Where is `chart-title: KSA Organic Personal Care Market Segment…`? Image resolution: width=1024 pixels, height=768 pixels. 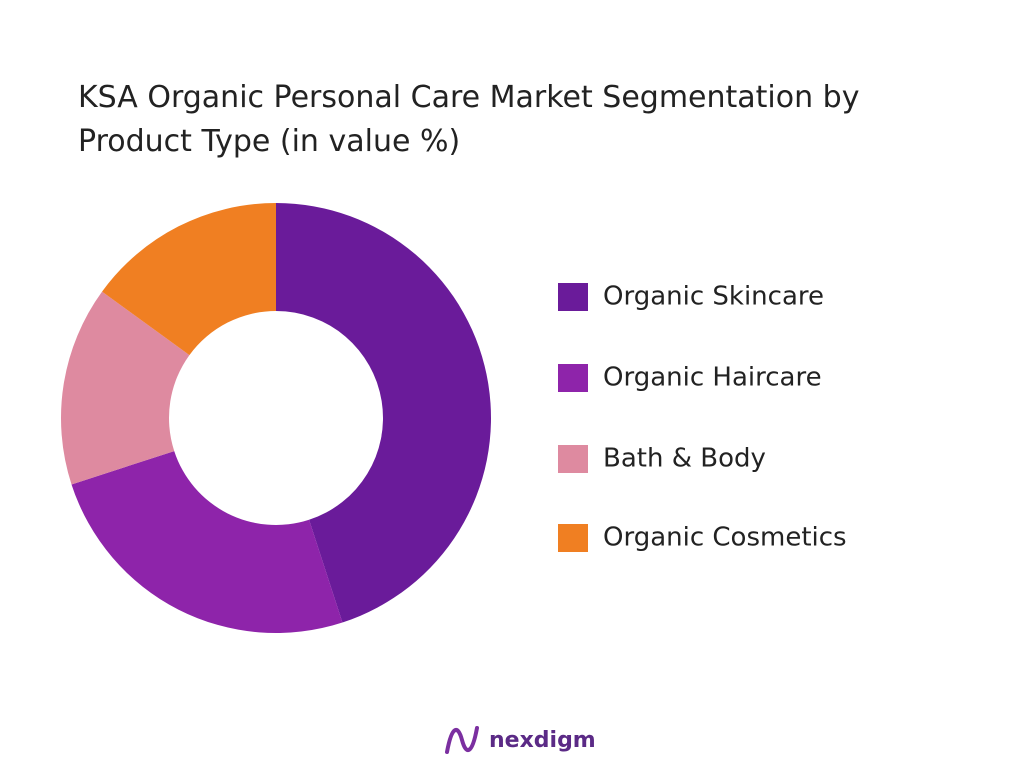 chart-title: KSA Organic Personal Care Market Segment… is located at coordinates (469, 119).